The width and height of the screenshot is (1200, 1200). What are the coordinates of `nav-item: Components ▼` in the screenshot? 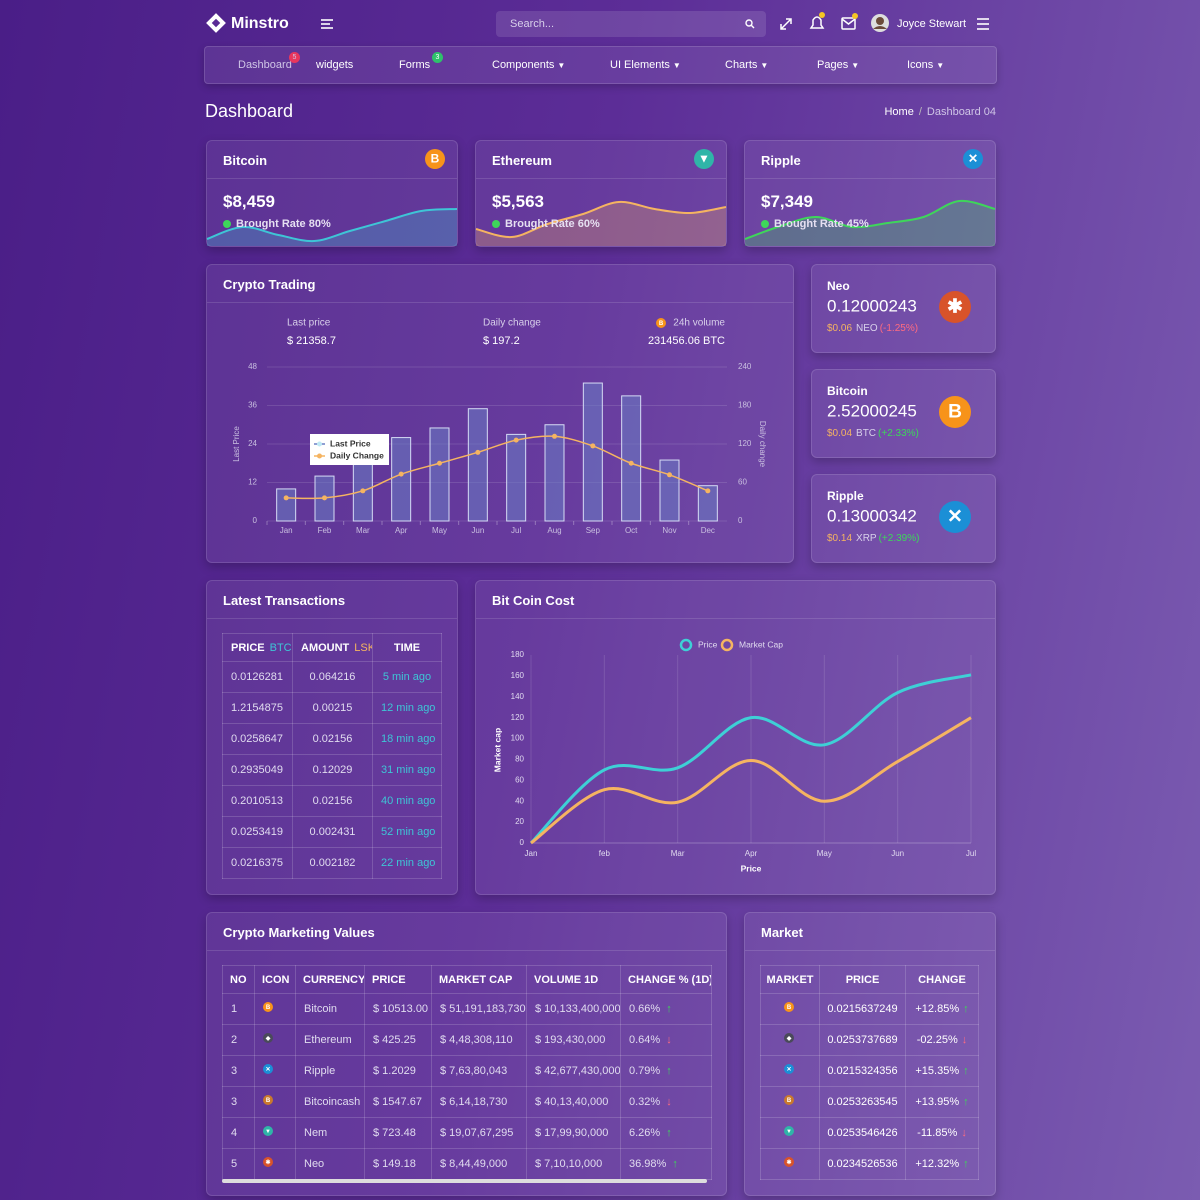 It's located at (528, 65).